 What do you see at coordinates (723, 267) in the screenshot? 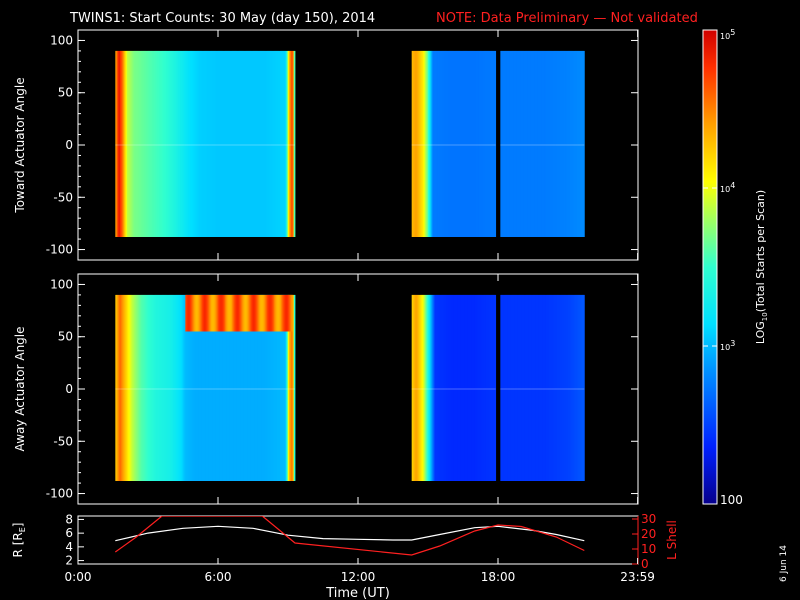
I see `colorbar-ticks: 100 103 104 105` at bounding box center [723, 267].